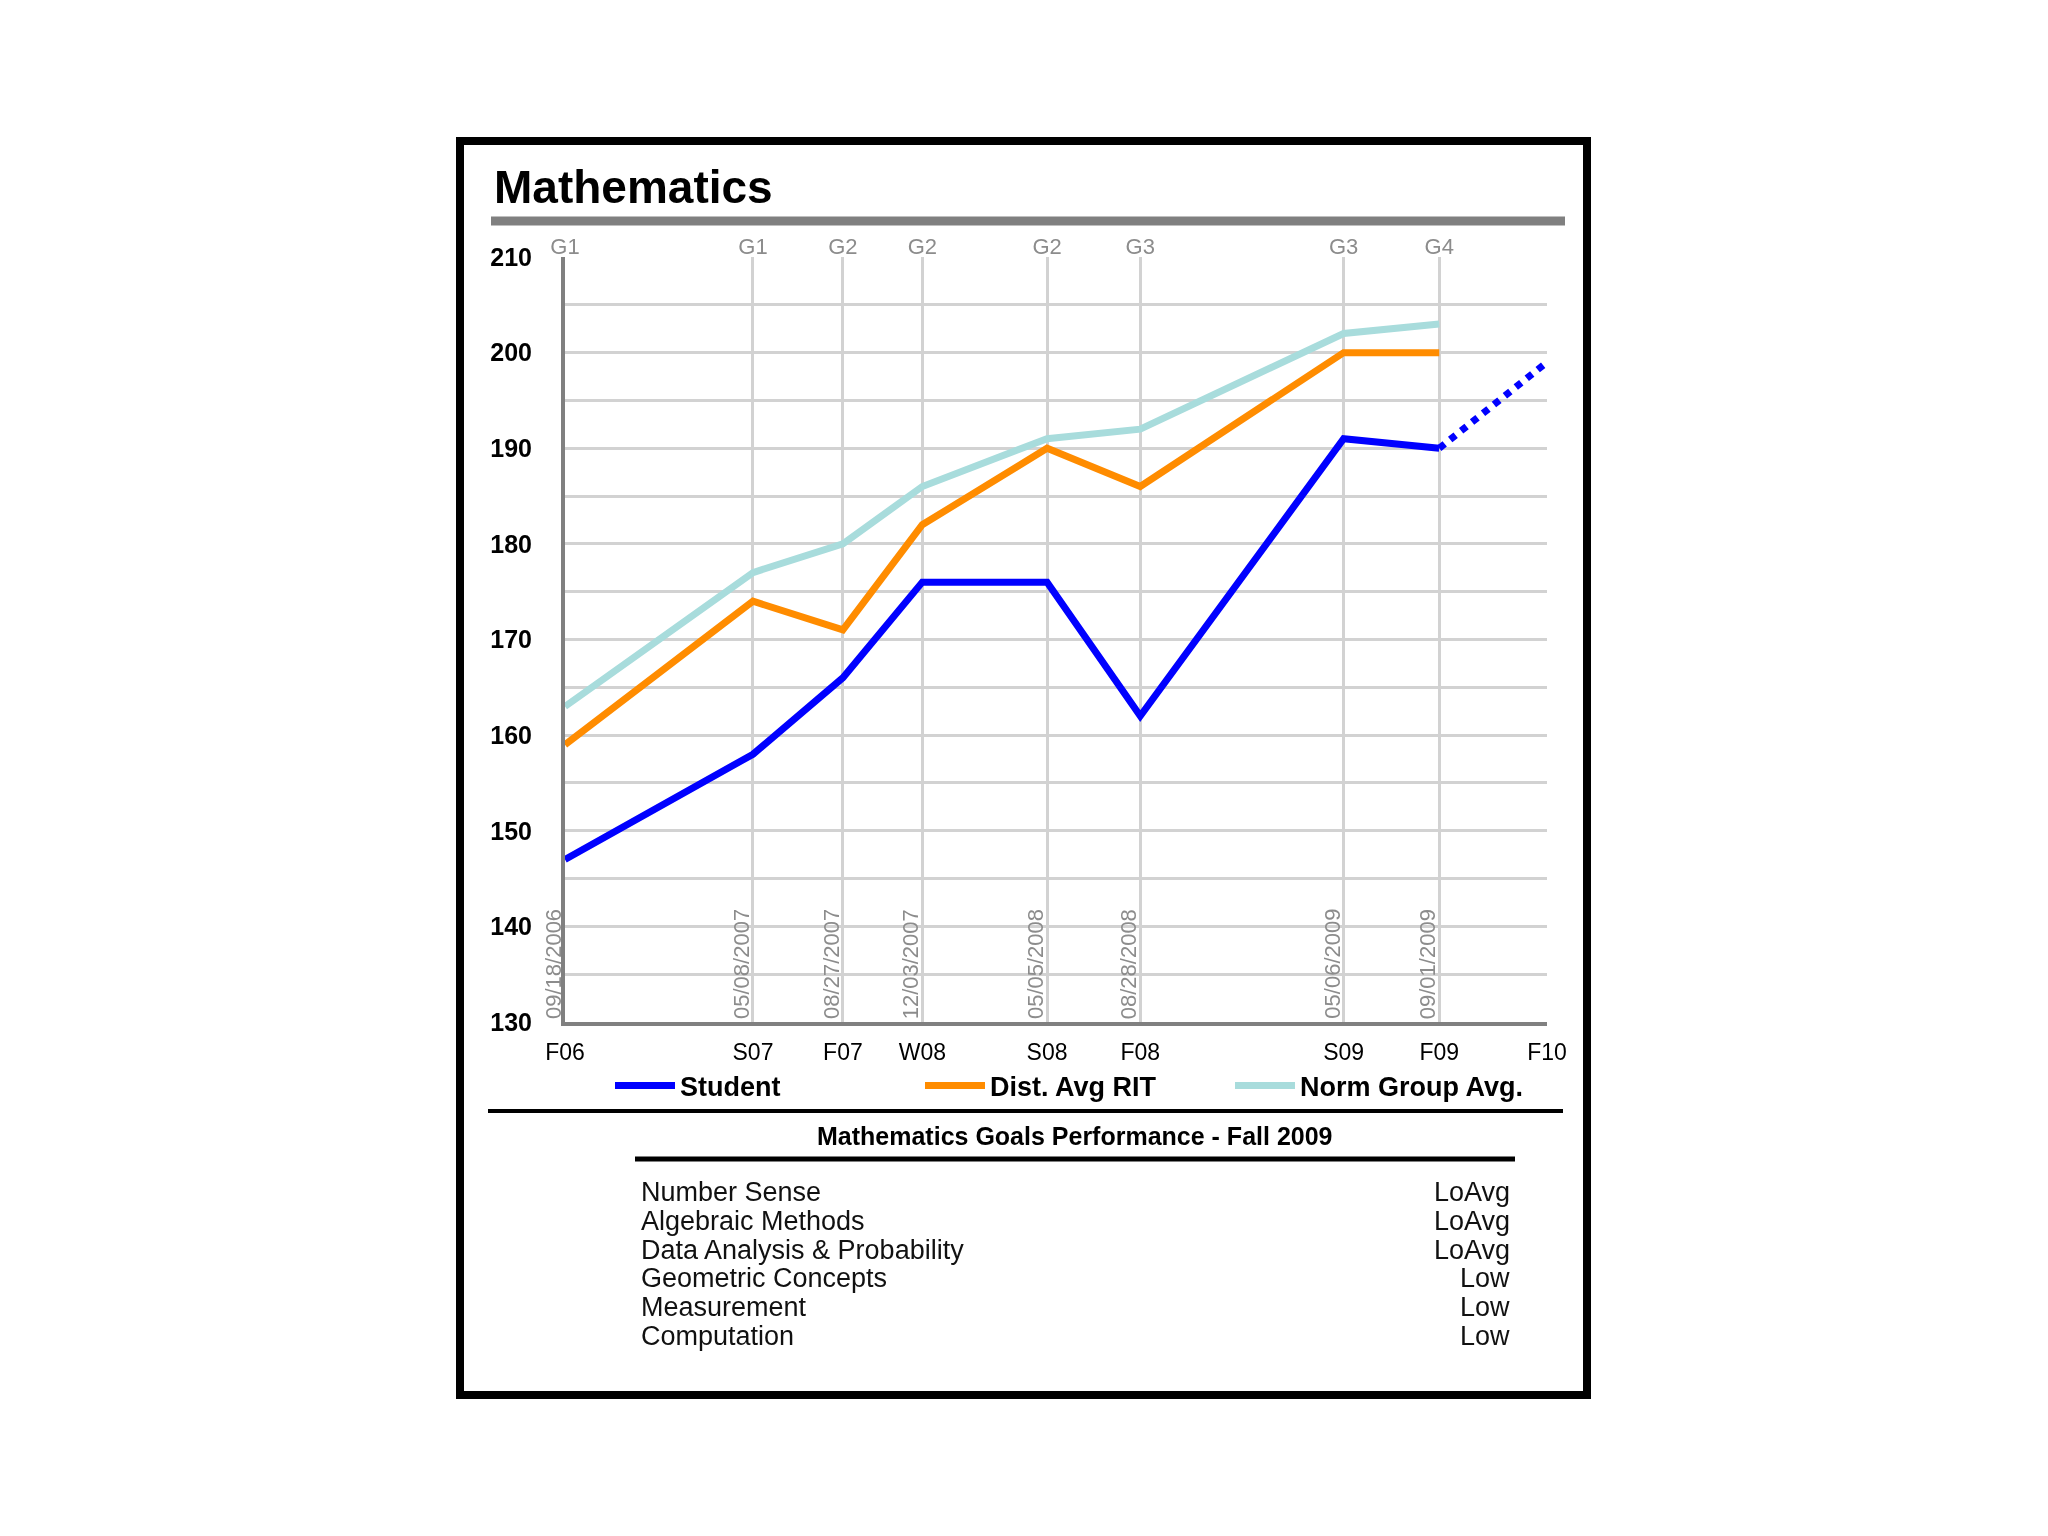  I want to click on text: Data Analysis & Probability, so click(803, 1250).